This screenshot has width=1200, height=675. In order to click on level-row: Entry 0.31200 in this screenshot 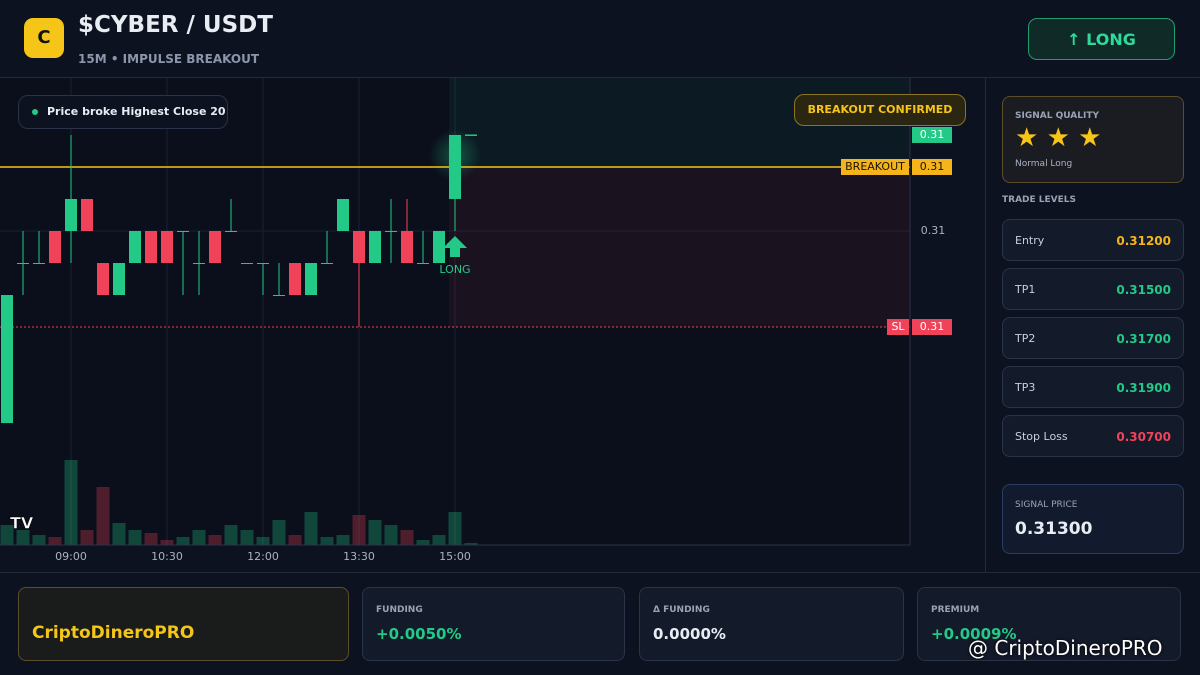, I will do `click(1093, 240)`.